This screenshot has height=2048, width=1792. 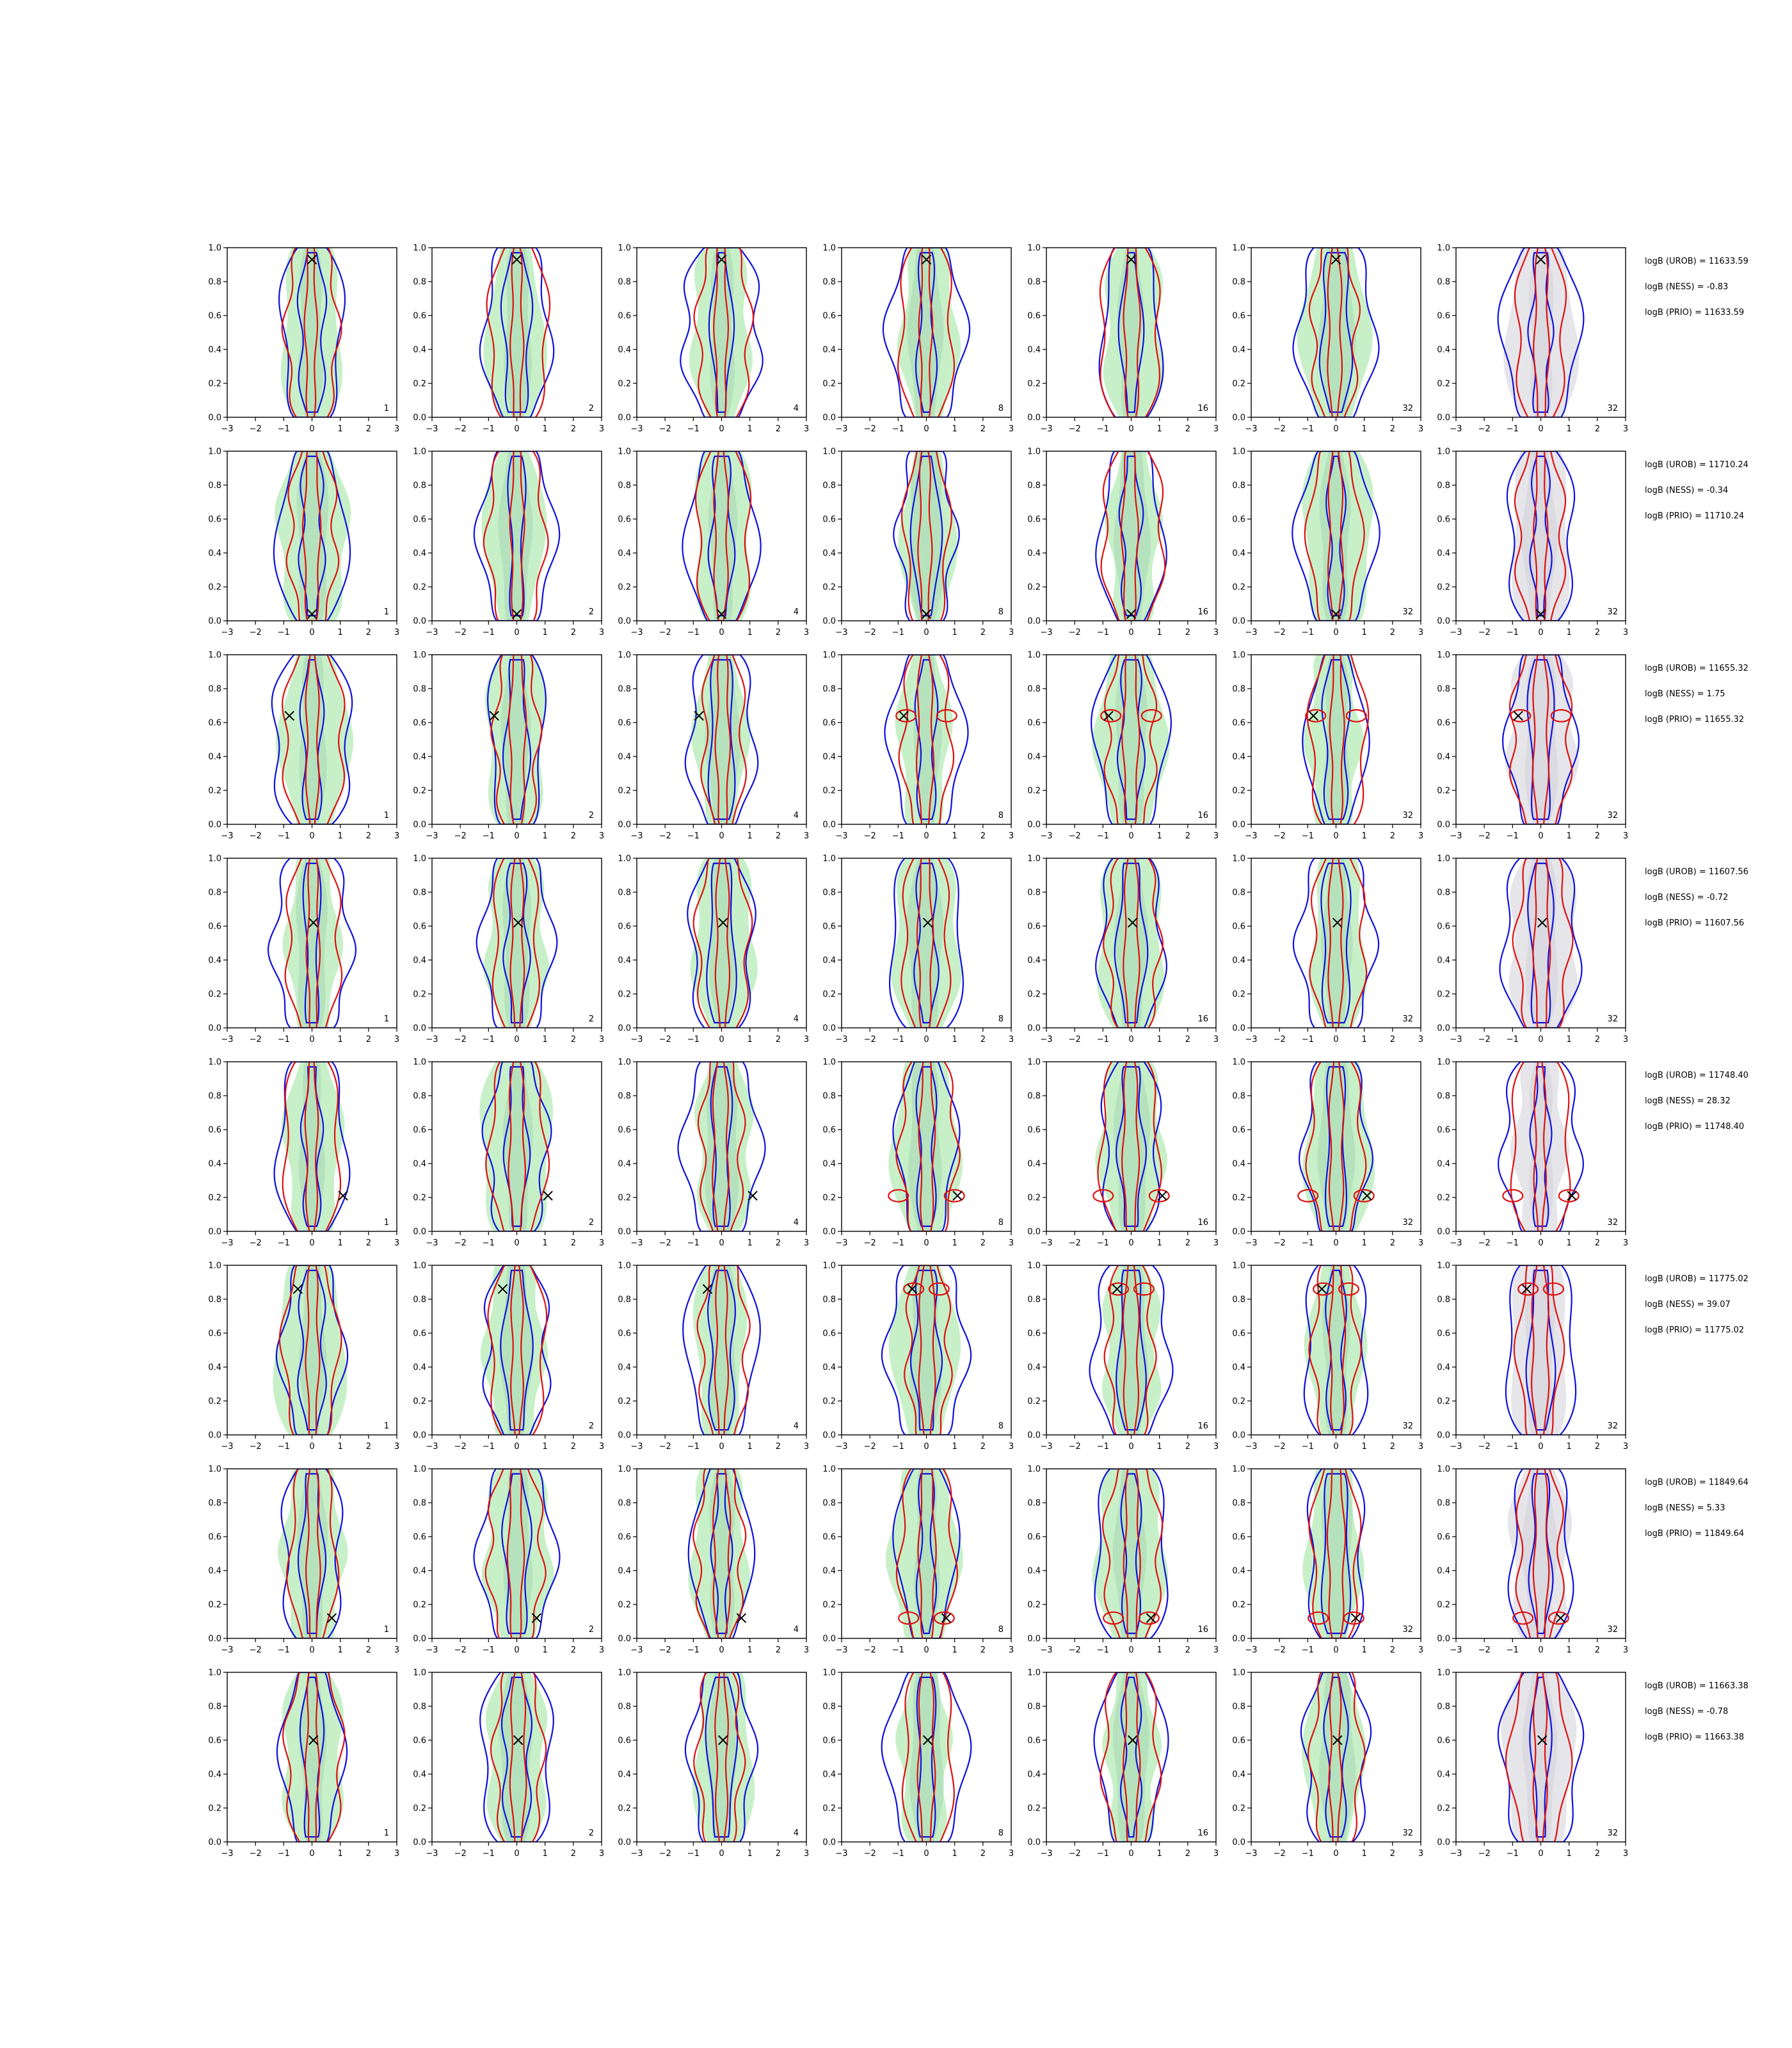 What do you see at coordinates (1696, 1279) in the screenshot?
I see `logb-annotation: logB (UROB) = 11775.02` at bounding box center [1696, 1279].